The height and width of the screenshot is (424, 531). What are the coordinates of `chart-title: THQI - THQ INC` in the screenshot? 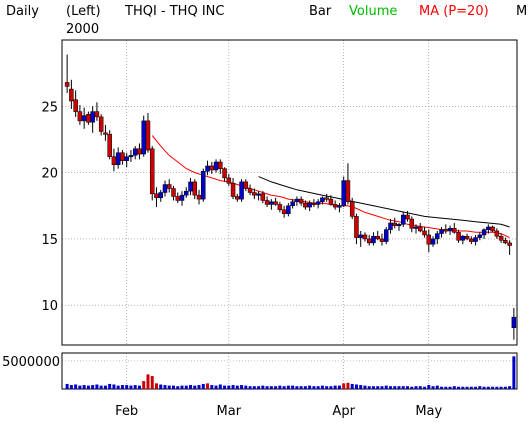 It's located at (174, 11).